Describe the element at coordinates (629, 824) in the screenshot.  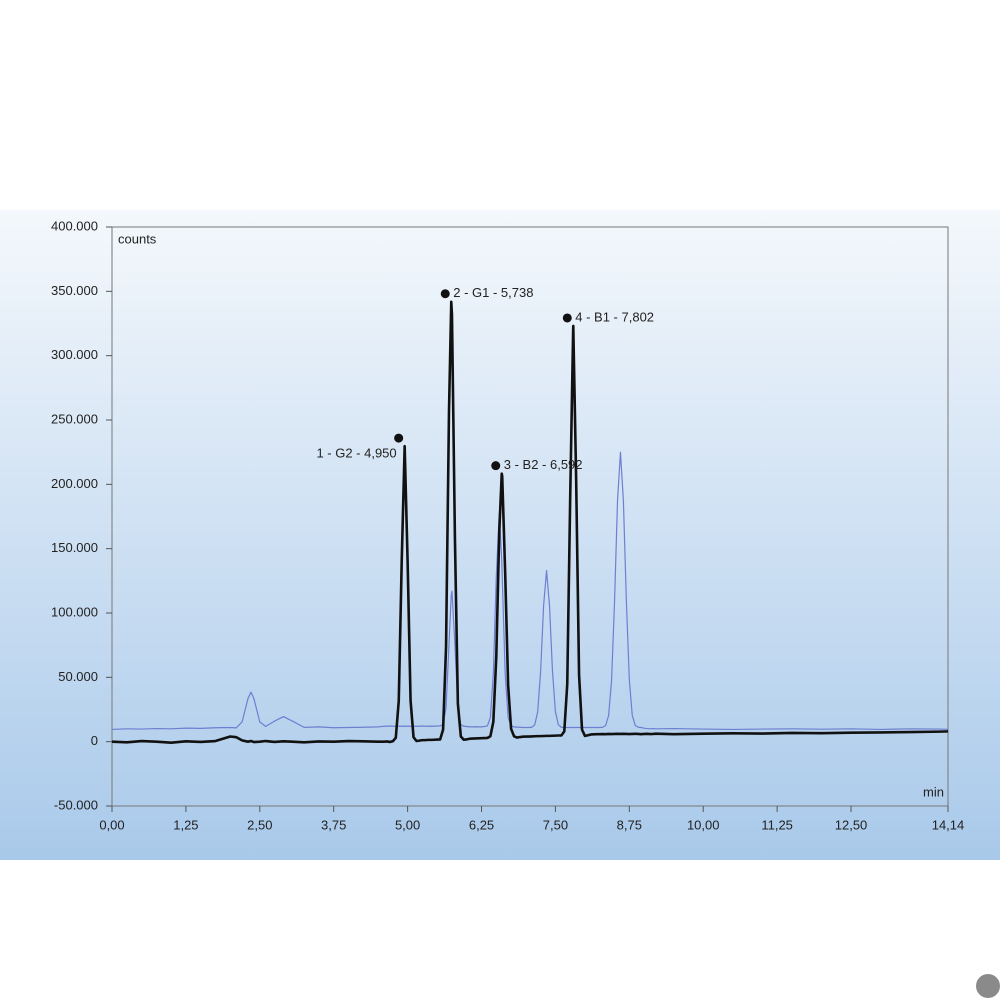
I see `x-tick-label: 8,75` at that location.